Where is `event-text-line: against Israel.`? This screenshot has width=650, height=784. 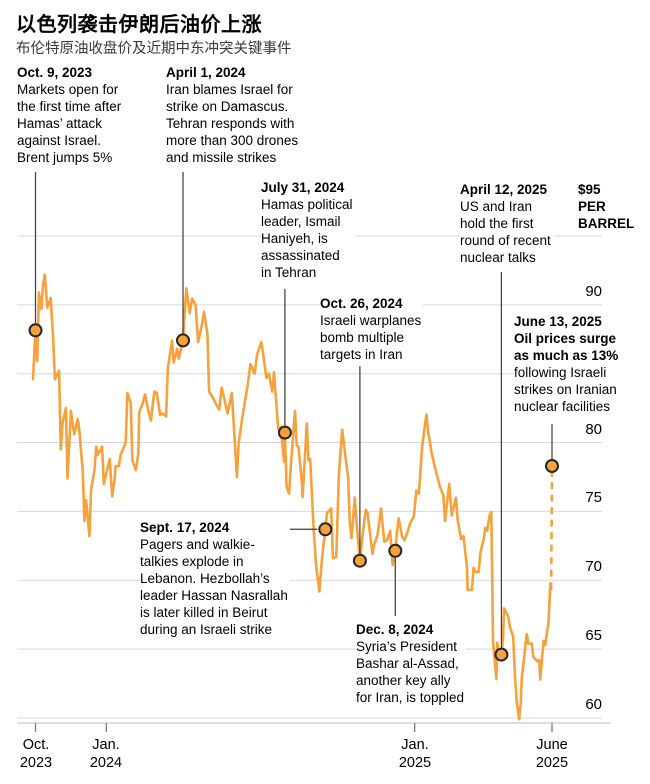
event-text-line: against Israel. is located at coordinates (59, 140).